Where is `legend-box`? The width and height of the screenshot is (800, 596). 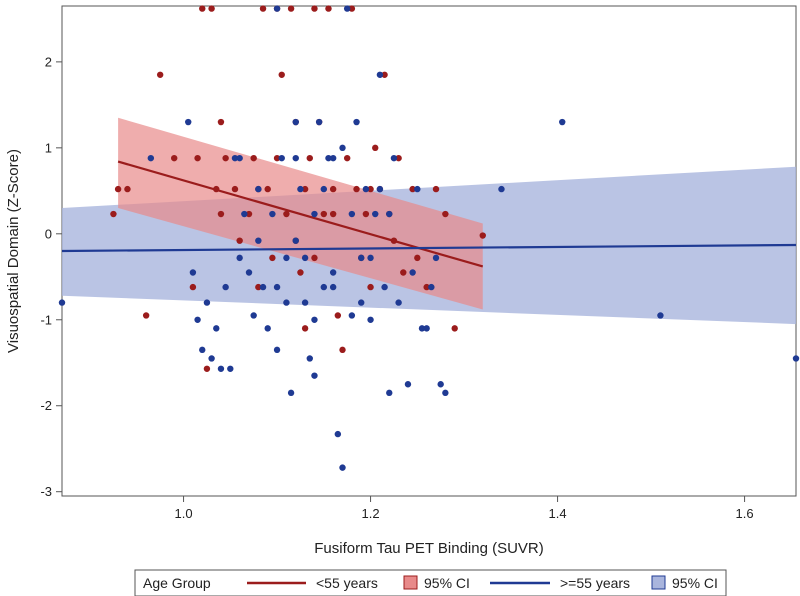
legend-box is located at coordinates (430, 582).